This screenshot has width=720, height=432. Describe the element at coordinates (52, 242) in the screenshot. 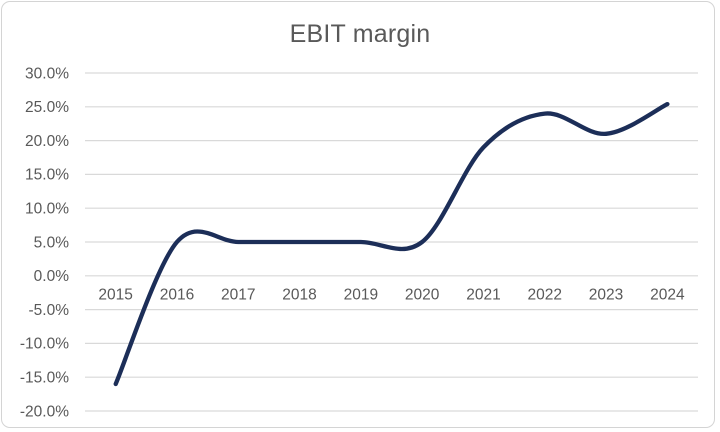

I see `y-tick-label: 5.0%` at that location.